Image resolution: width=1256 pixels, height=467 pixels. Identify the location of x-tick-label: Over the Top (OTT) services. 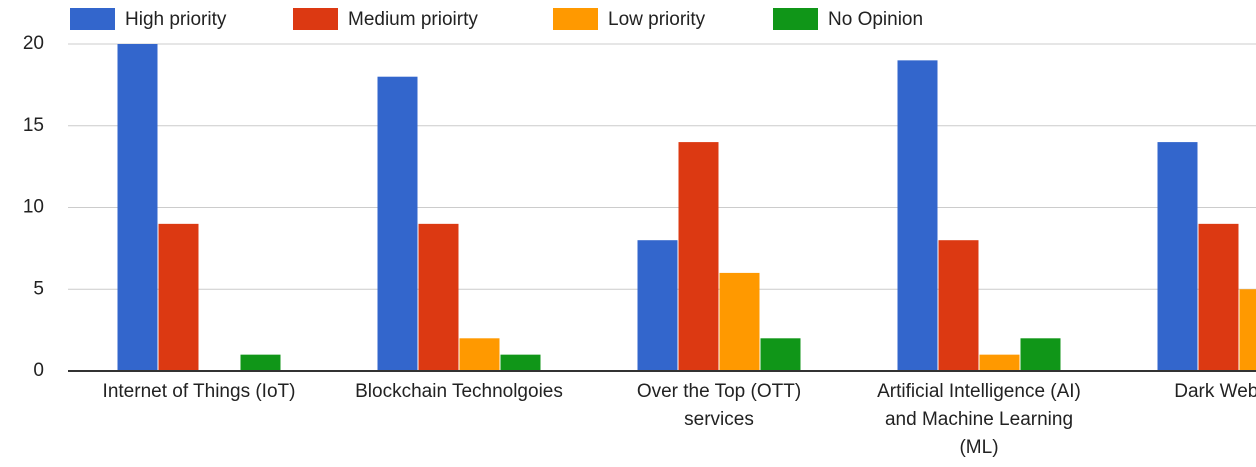
(719, 405).